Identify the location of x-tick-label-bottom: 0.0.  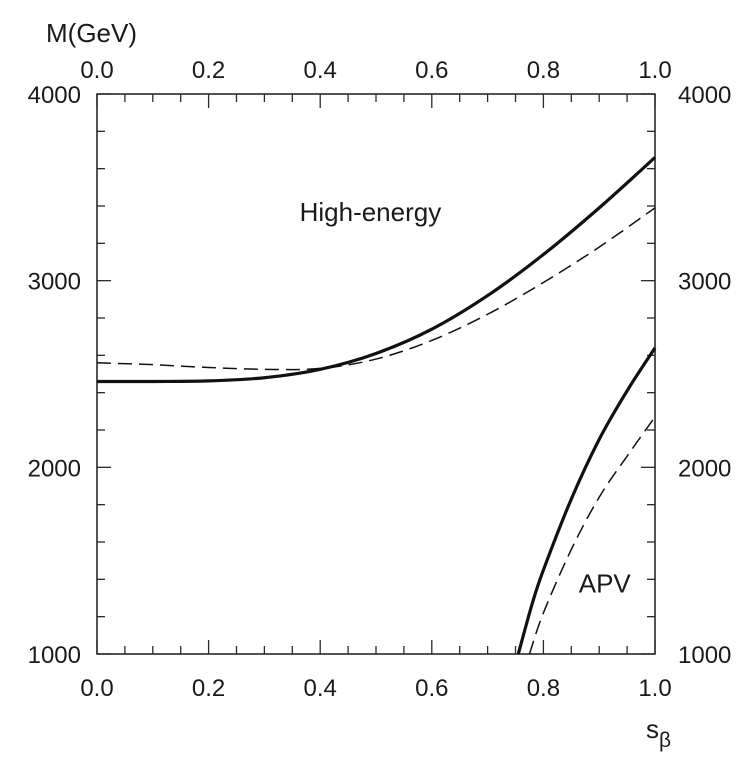
(96, 688).